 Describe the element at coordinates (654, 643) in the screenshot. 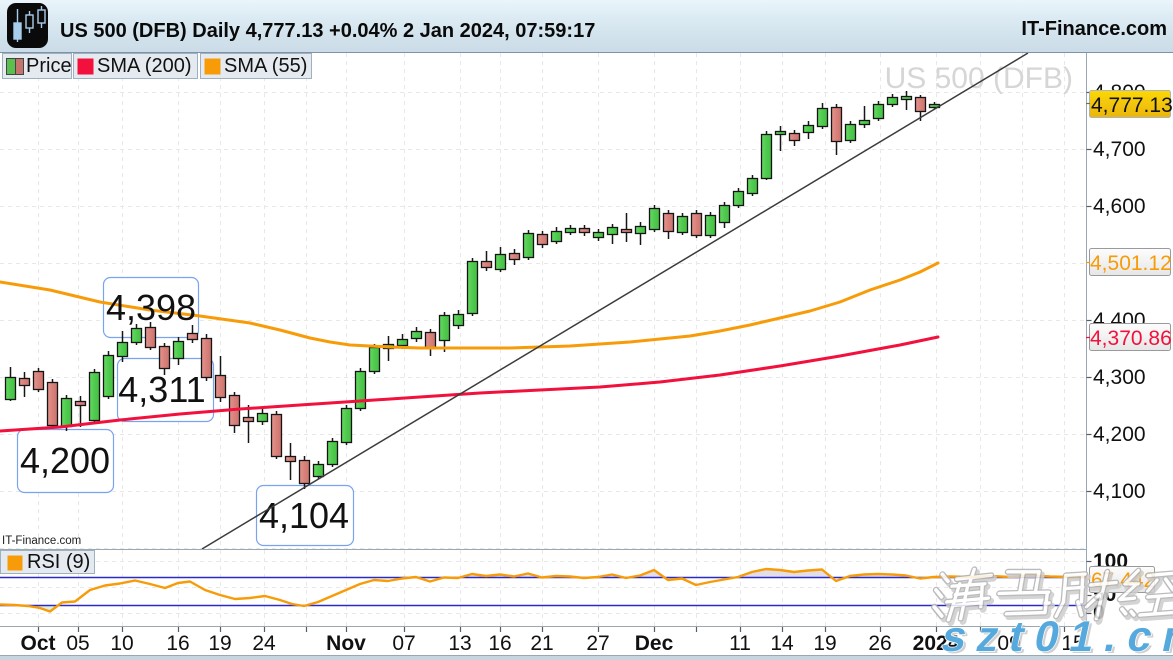

I see `svg-text: Dec` at that location.